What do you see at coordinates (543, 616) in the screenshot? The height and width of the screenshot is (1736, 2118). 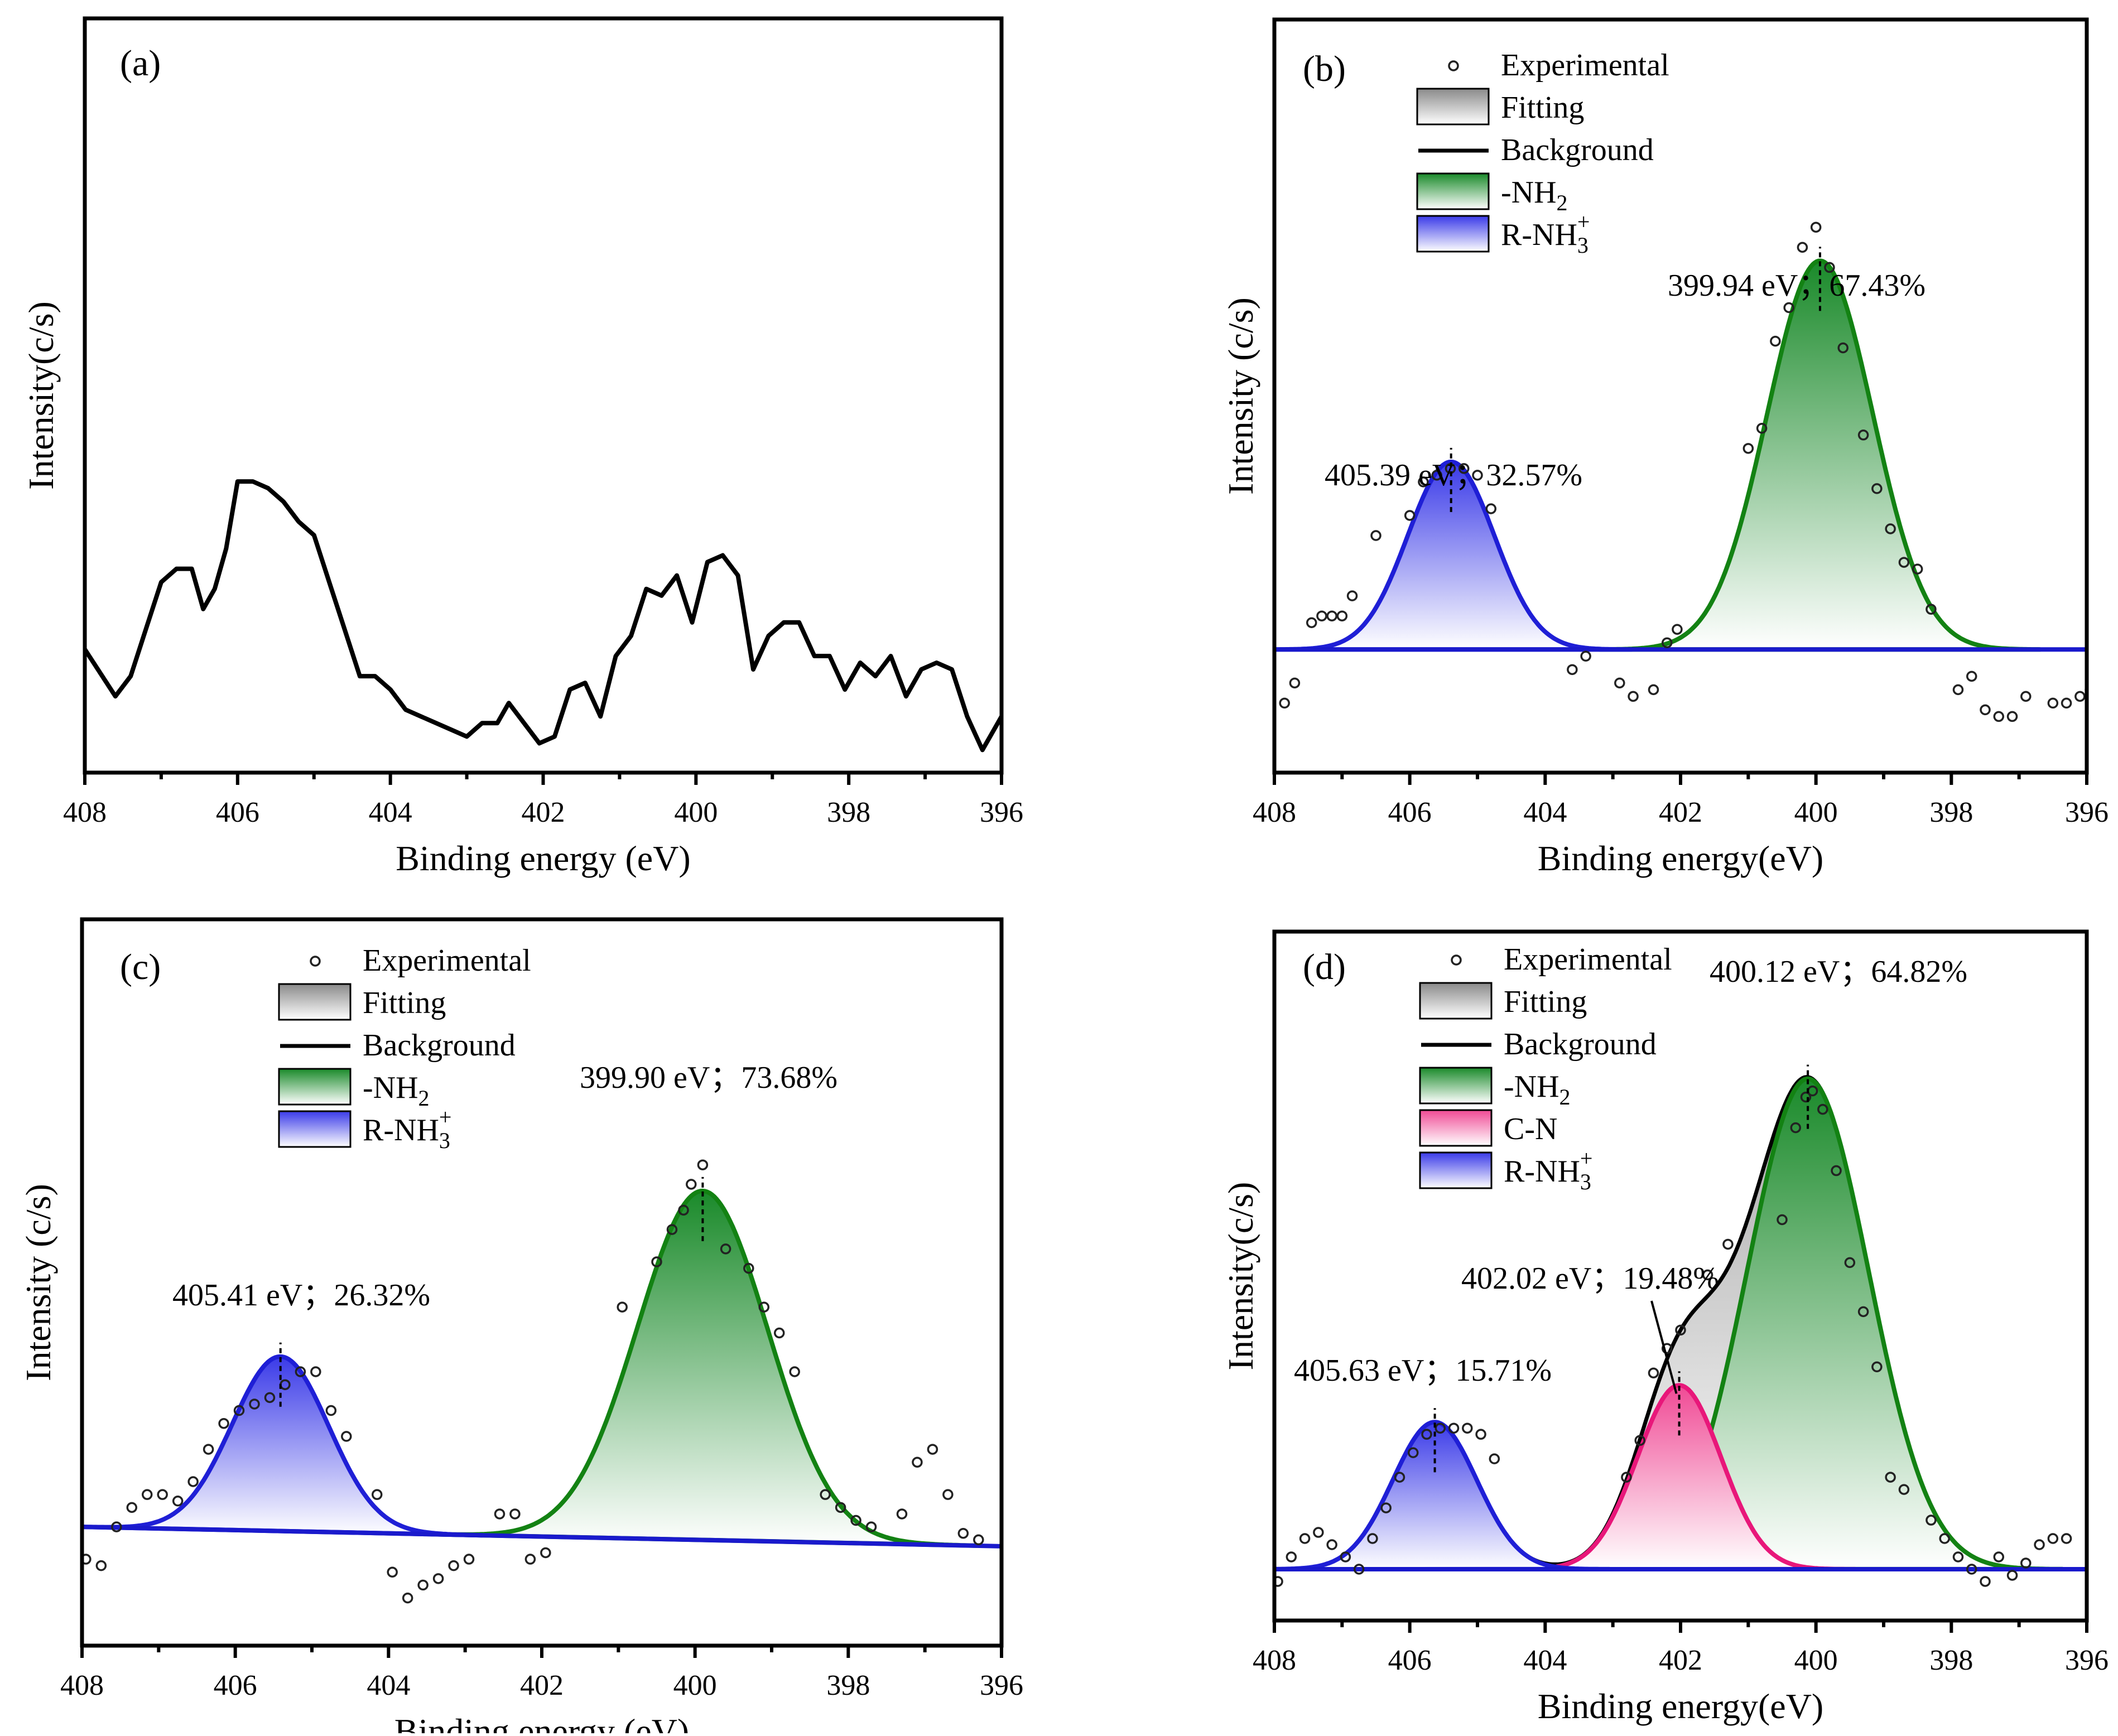 I see `plot-area` at bounding box center [543, 616].